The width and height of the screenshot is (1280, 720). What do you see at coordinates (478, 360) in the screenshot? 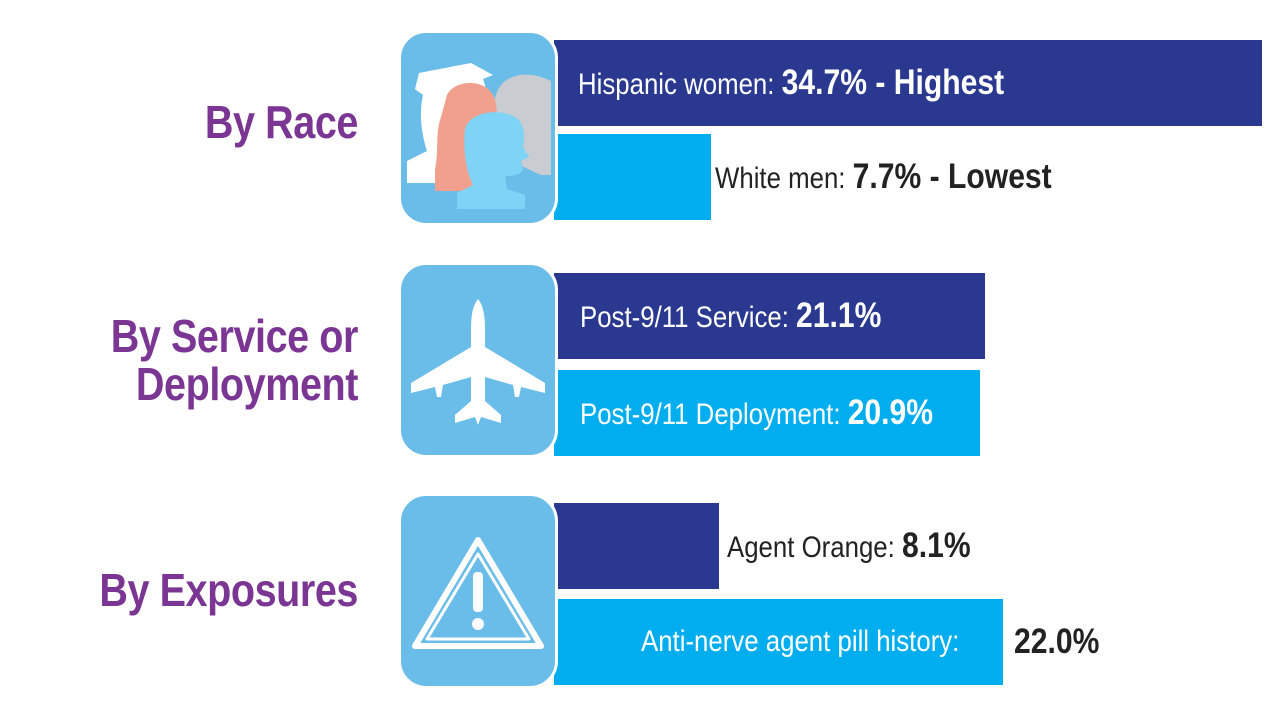
I see `airplane-icon` at bounding box center [478, 360].